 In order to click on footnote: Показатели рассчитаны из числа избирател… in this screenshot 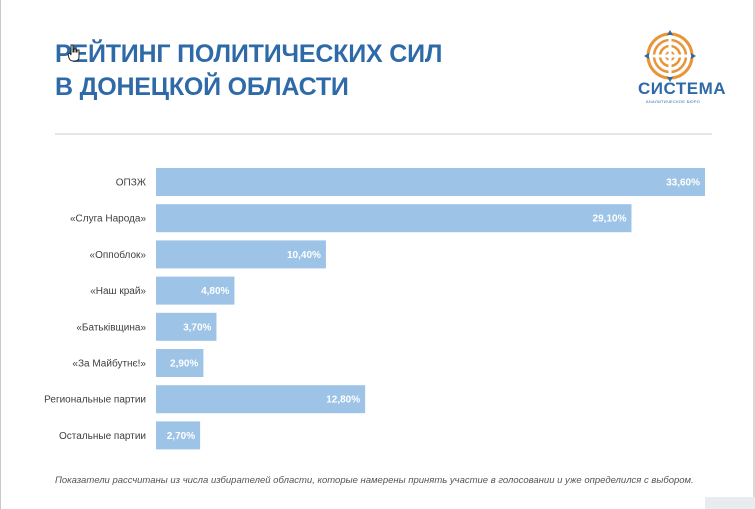, I will do `click(374, 480)`.